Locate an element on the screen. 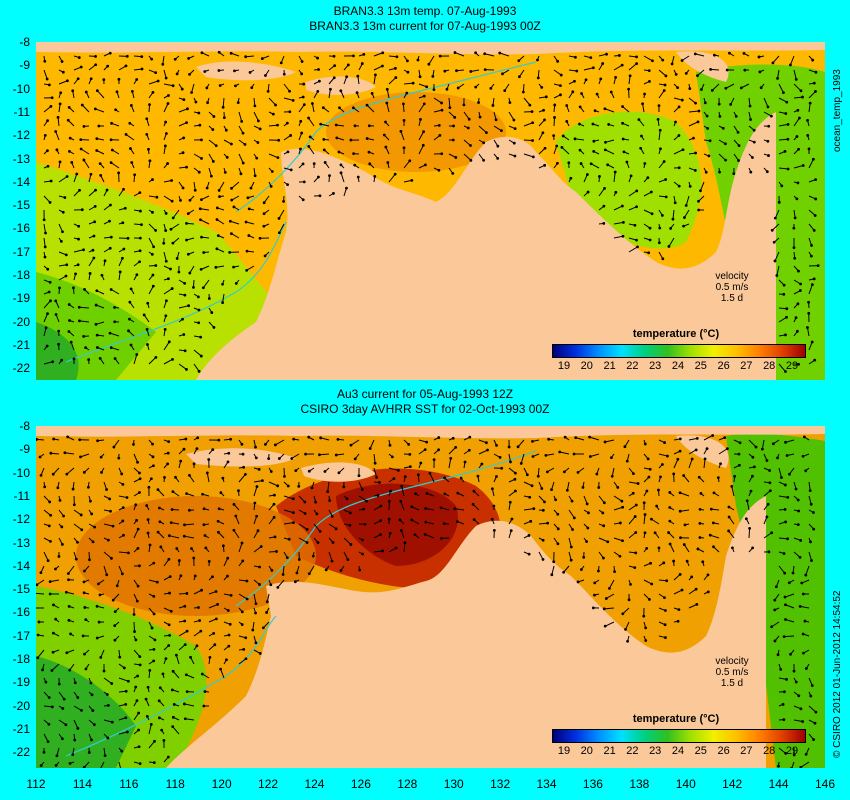  longitude-tick: 124 is located at coordinates (314, 784).